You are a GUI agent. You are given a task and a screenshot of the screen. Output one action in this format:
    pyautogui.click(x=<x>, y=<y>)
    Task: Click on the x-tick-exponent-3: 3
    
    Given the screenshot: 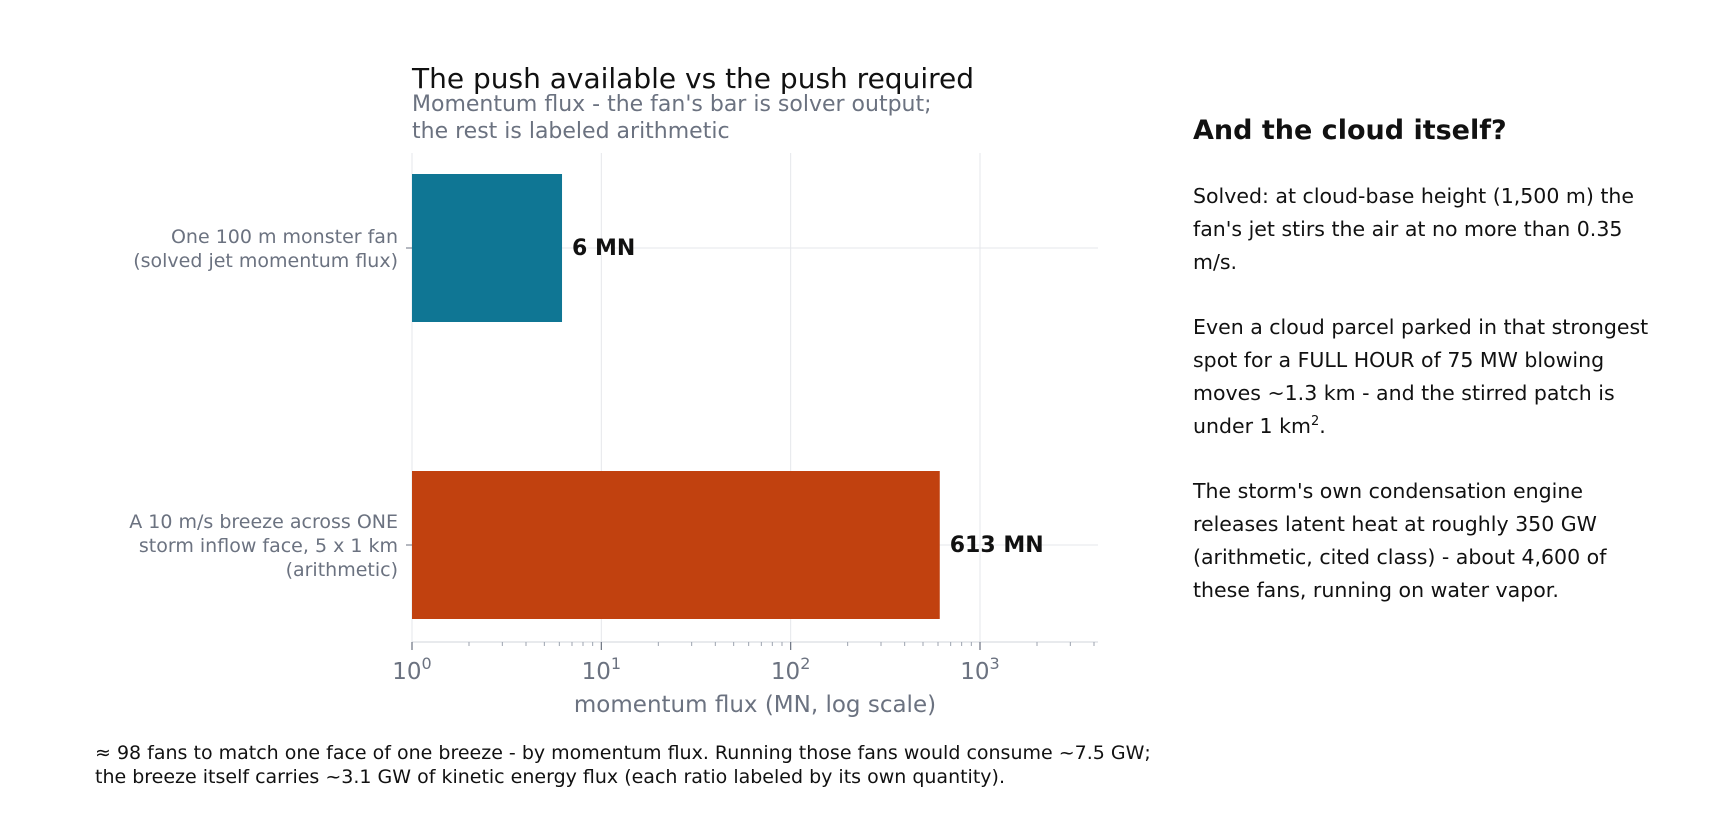 What is the action you would take?
    pyautogui.click(x=995, y=663)
    